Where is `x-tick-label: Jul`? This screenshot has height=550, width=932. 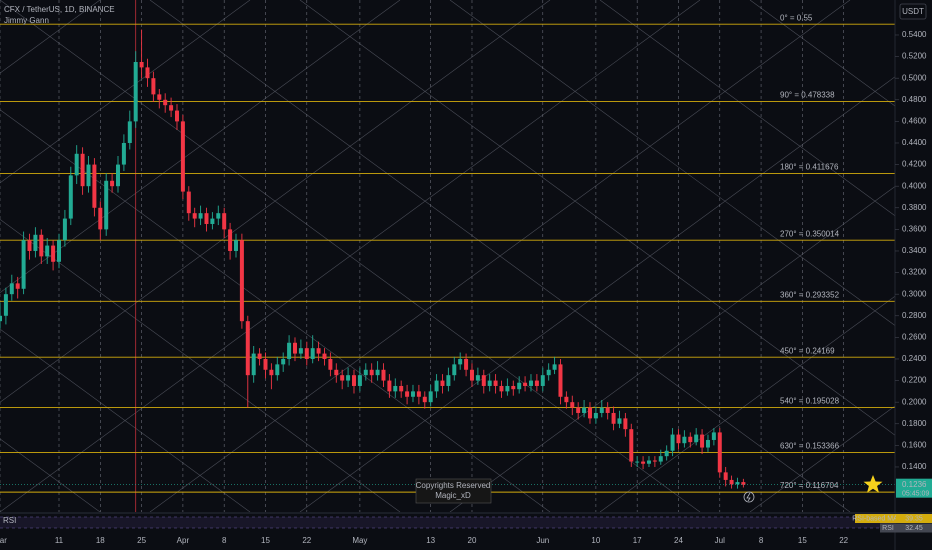
x-tick-label: Jul is located at coordinates (720, 540).